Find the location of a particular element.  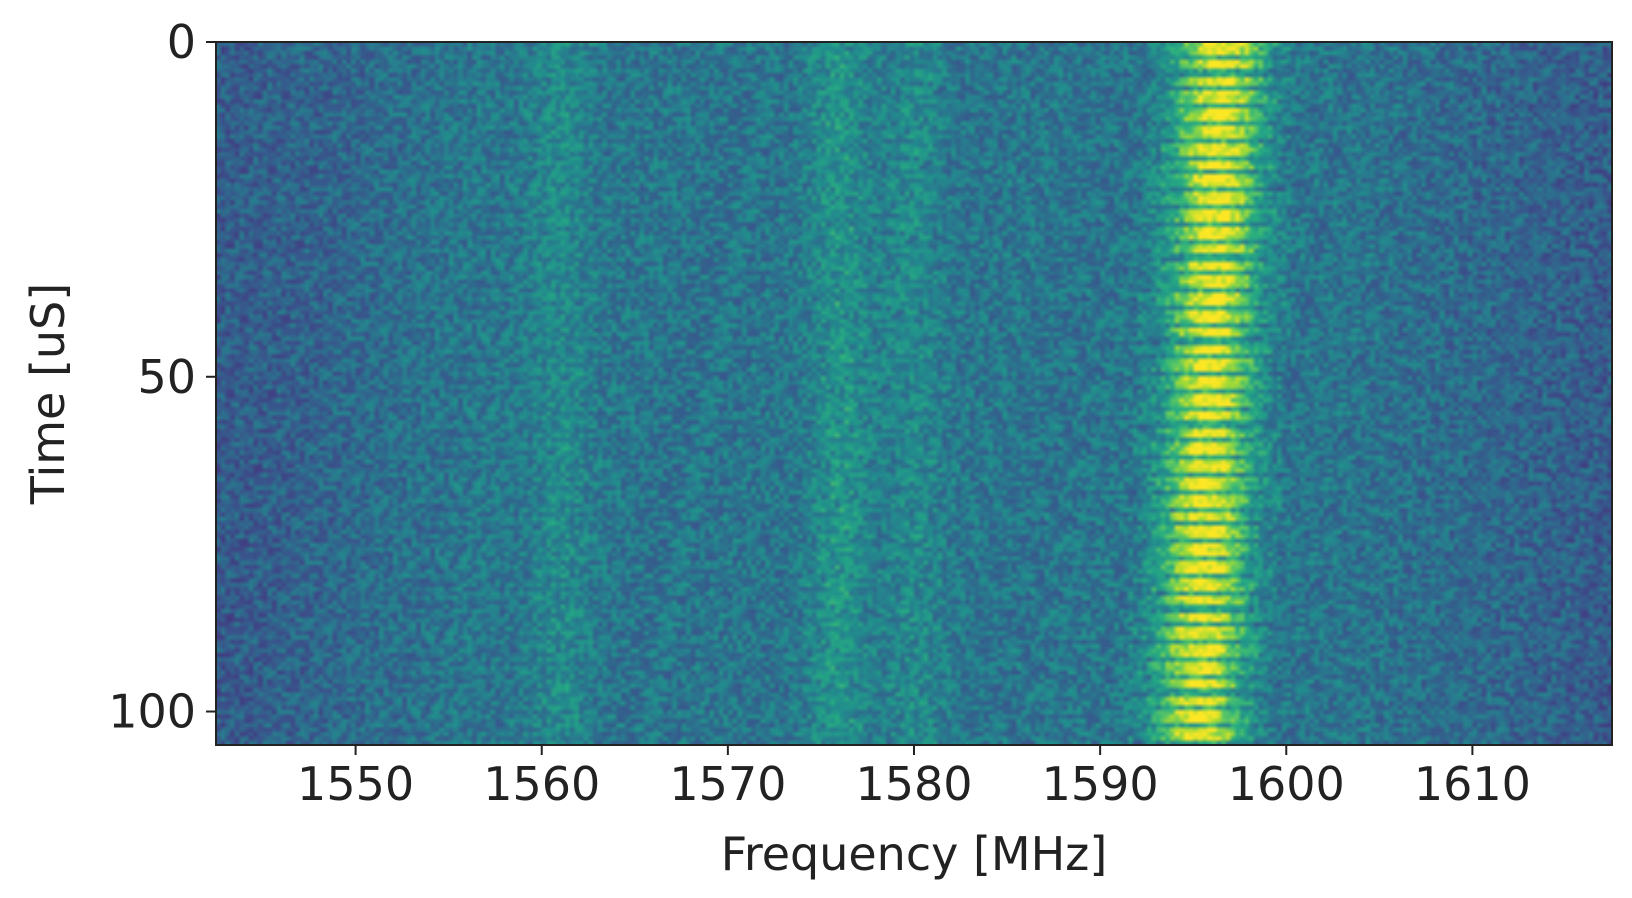

y-tick-label: 0 is located at coordinates (181, 42).